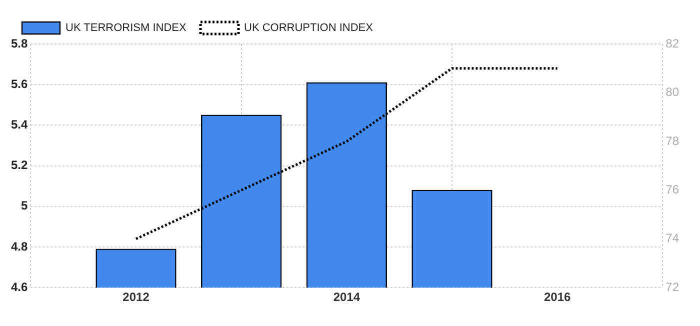 Image resolution: width=700 pixels, height=326 pixels. What do you see at coordinates (19, 246) in the screenshot?
I see `y-tick-label: 4.8` at bounding box center [19, 246].